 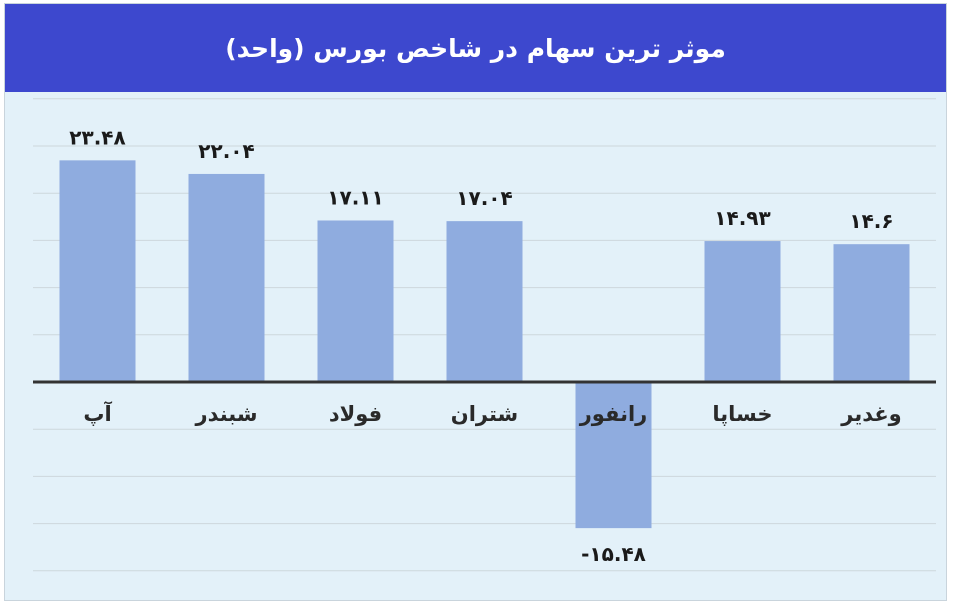 What do you see at coordinates (97, 137) in the screenshot?
I see `value-label-6: ۲۳.۴۸` at bounding box center [97, 137].